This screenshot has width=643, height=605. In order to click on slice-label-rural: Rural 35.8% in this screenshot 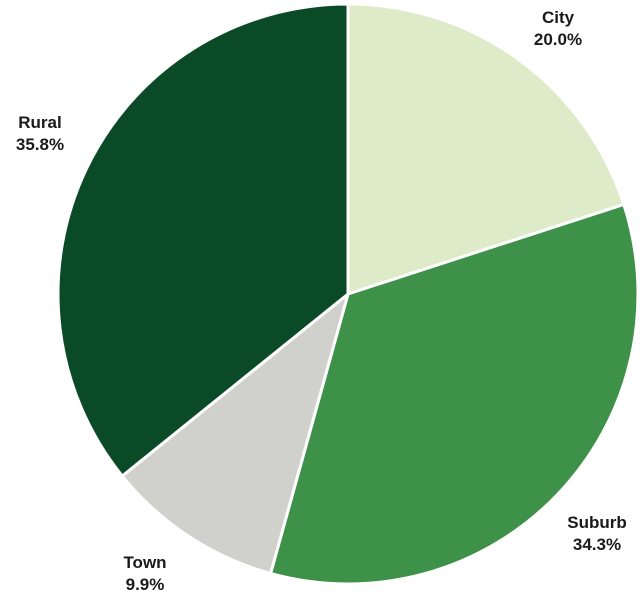, I will do `click(40, 133)`.